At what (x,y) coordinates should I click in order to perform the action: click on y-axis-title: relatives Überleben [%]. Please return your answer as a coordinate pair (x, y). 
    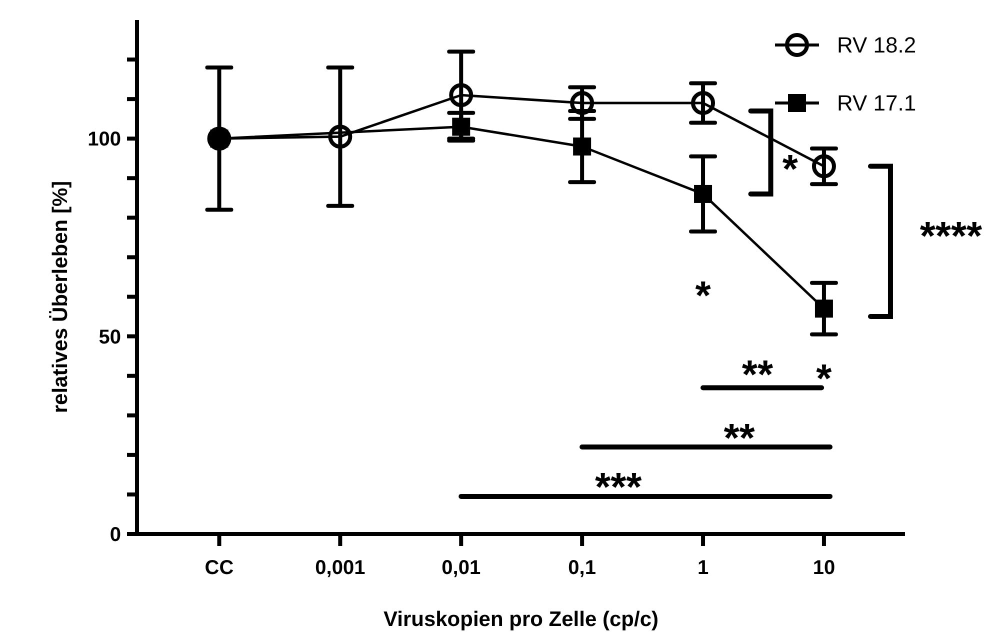
    Looking at the image, I should click on (60, 297).